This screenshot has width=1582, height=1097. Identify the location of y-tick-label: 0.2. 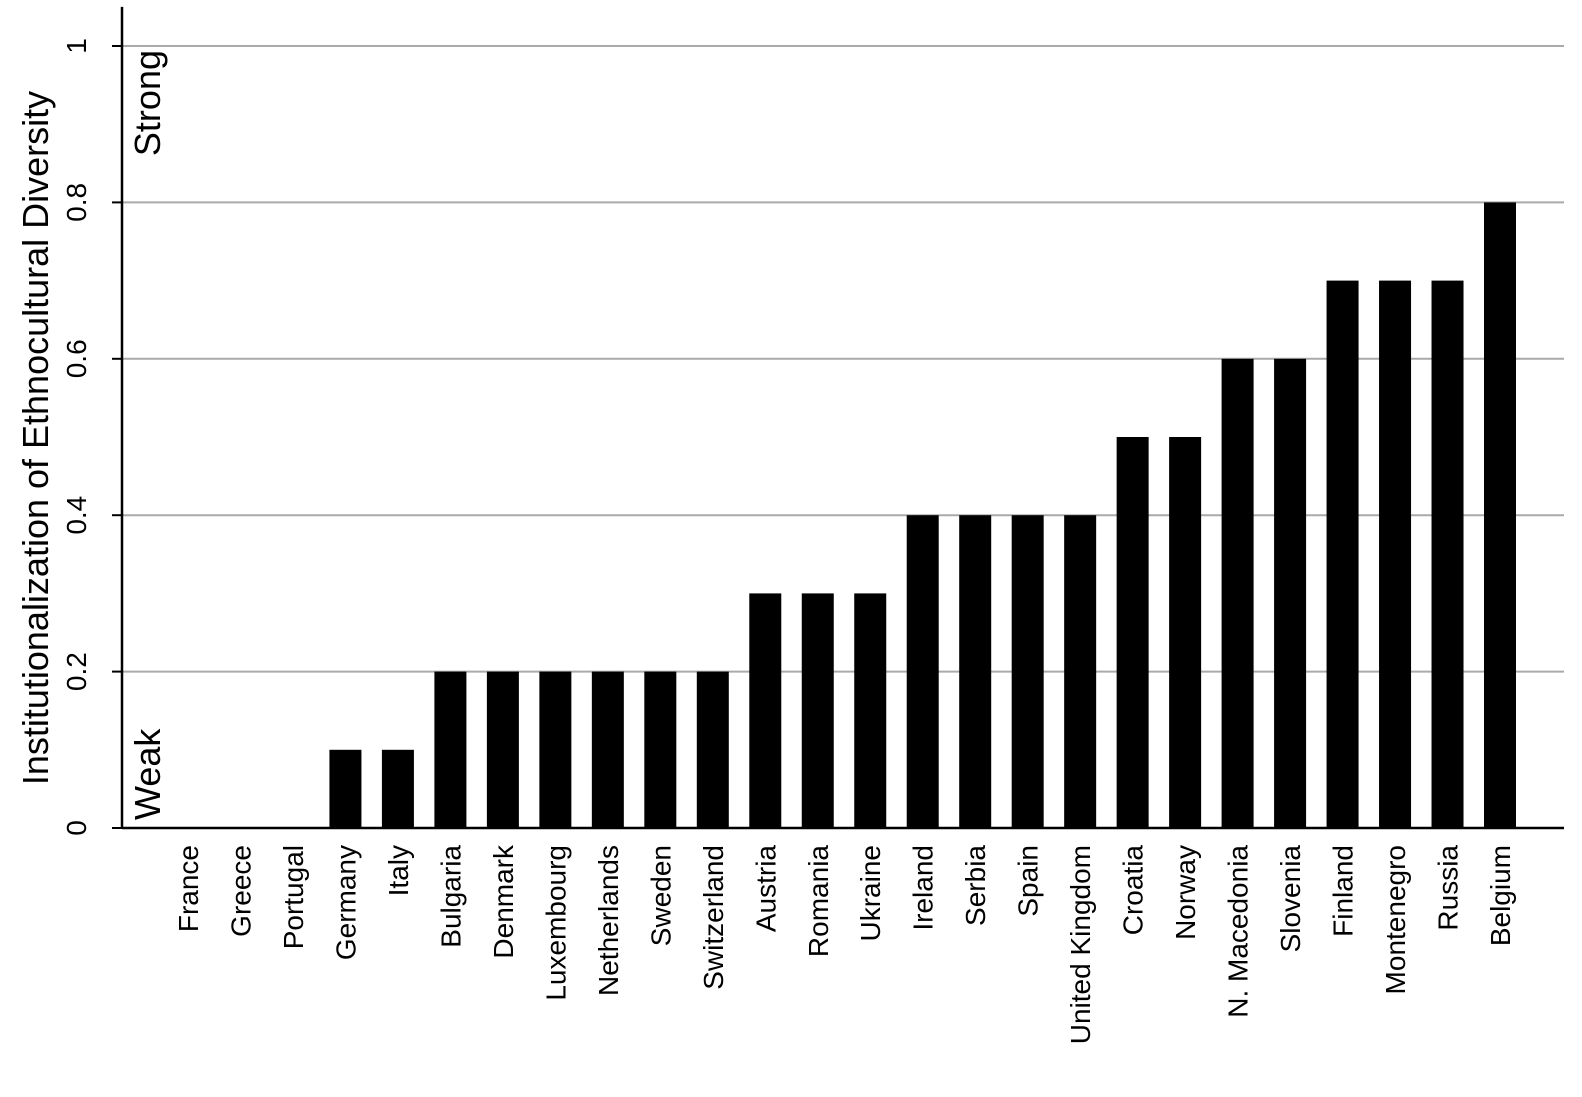
(76, 671).